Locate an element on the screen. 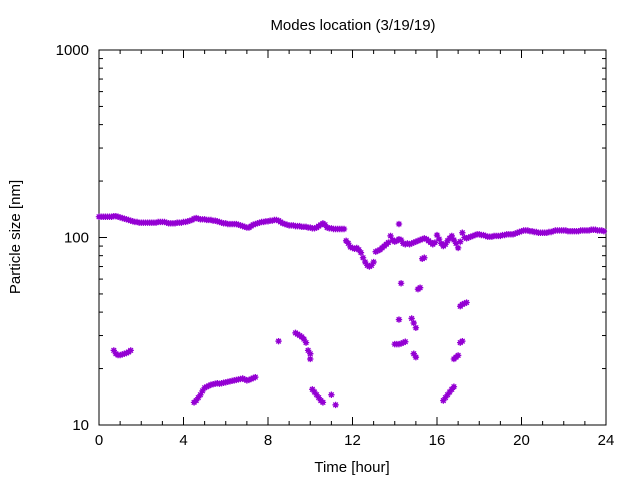 Image resolution: width=640 pixels, height=480 pixels. y-tick-label: 10 is located at coordinates (80, 425).